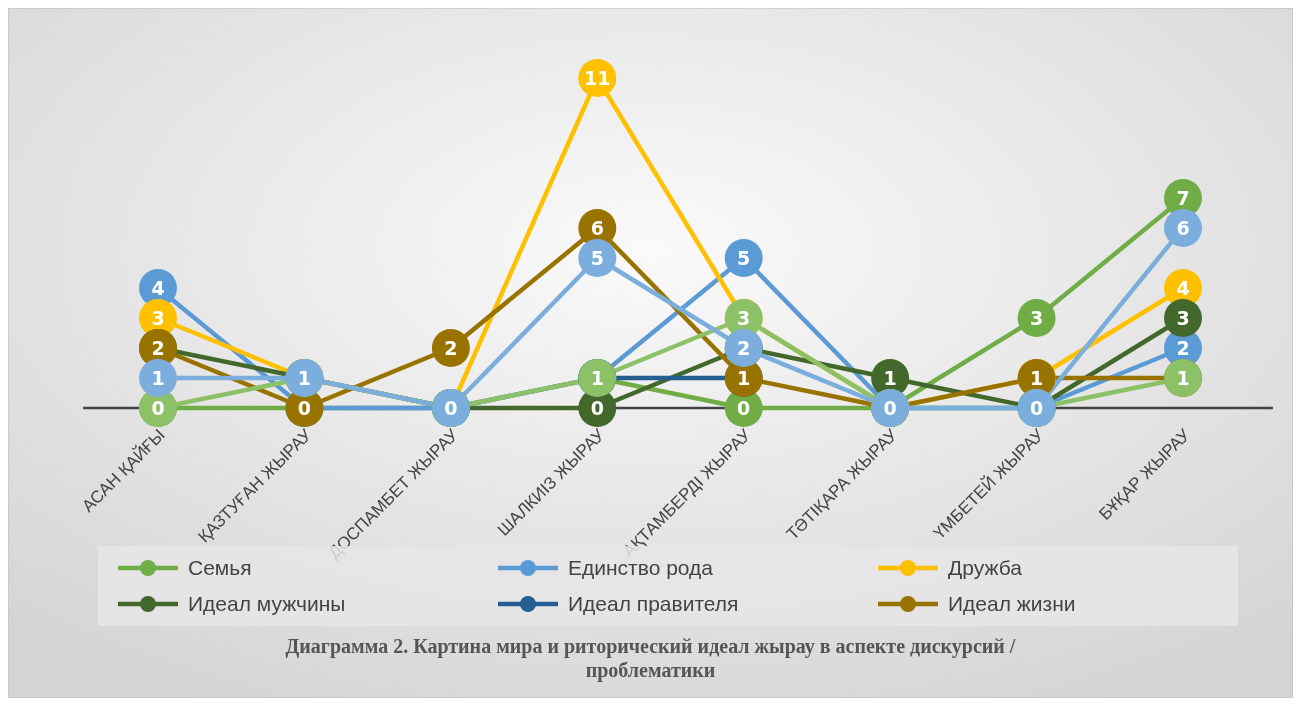  What do you see at coordinates (650, 658) in the screenshot?
I see `text: Диаграмма 2. Картина мира и риторический идеал жырау в аспекте дискурсий / проблематики` at bounding box center [650, 658].